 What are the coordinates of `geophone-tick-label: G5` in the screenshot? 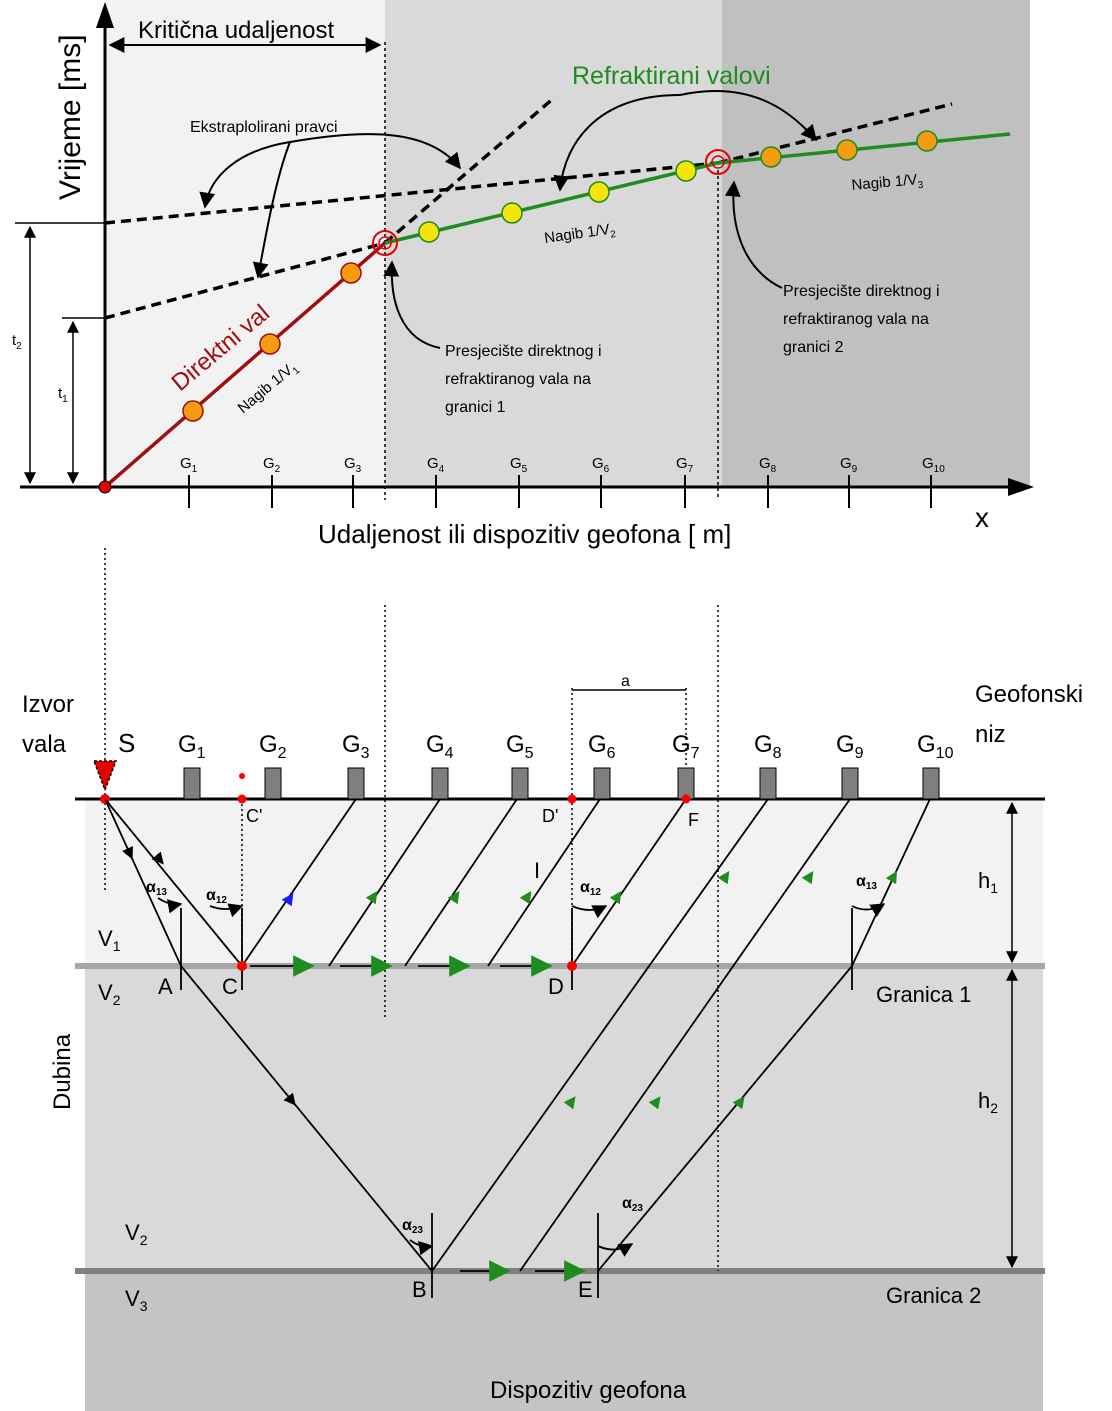 It's located at (519, 465).